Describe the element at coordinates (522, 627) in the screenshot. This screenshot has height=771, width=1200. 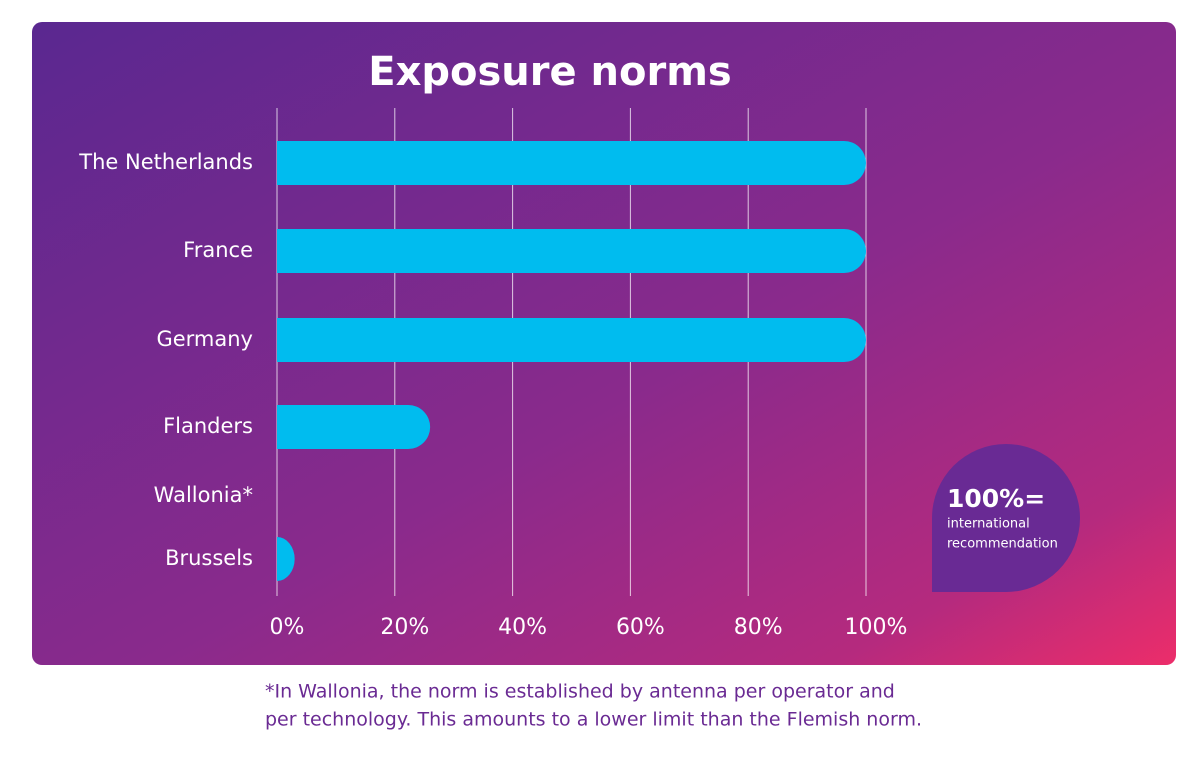
I see `x-tick-label: 40%` at that location.